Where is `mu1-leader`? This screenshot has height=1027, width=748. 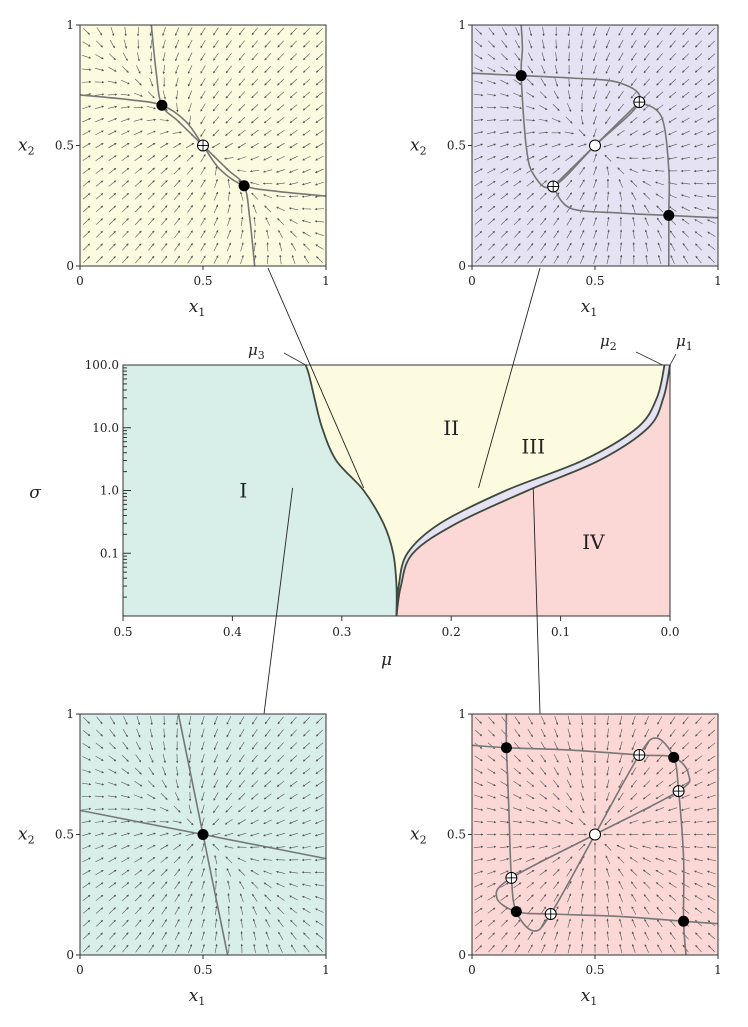
mu1-leader is located at coordinates (673, 359).